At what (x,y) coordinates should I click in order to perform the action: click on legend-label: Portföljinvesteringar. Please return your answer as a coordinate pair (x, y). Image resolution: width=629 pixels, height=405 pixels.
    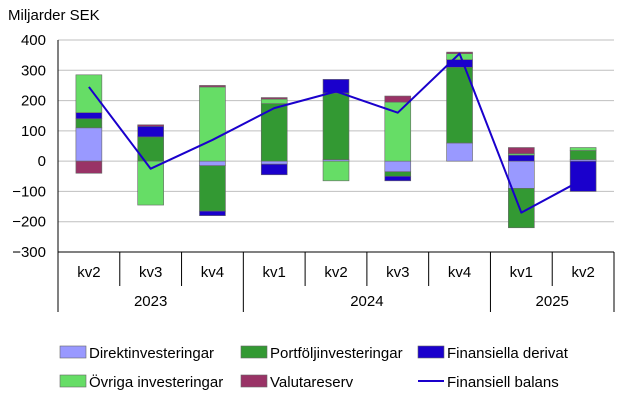
    Looking at the image, I should click on (336, 353).